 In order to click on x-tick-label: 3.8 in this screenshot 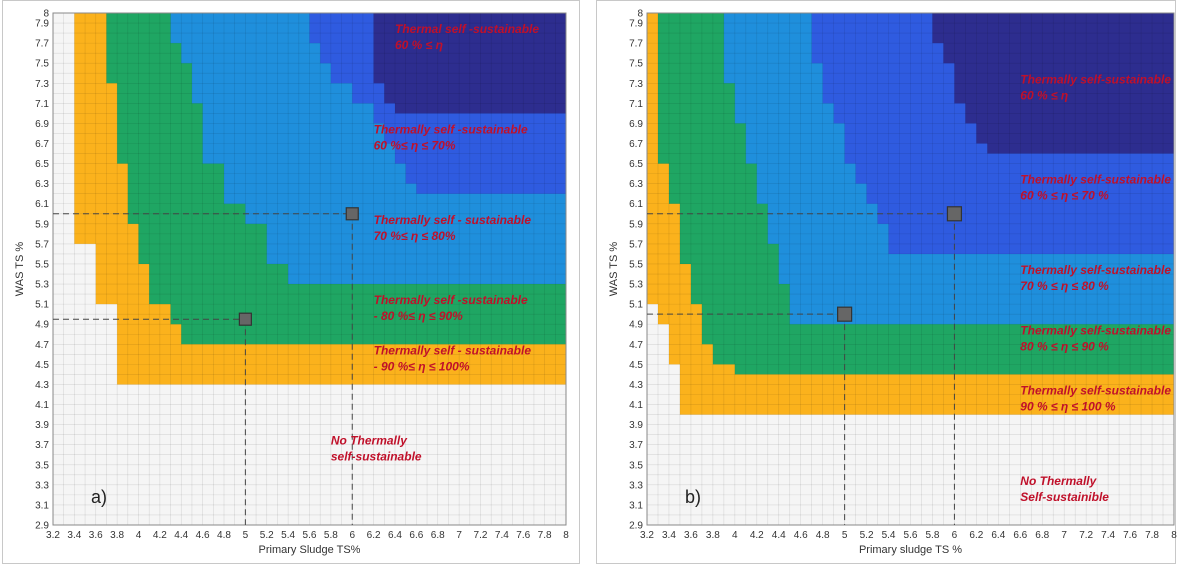, I will do `click(117, 535)`.